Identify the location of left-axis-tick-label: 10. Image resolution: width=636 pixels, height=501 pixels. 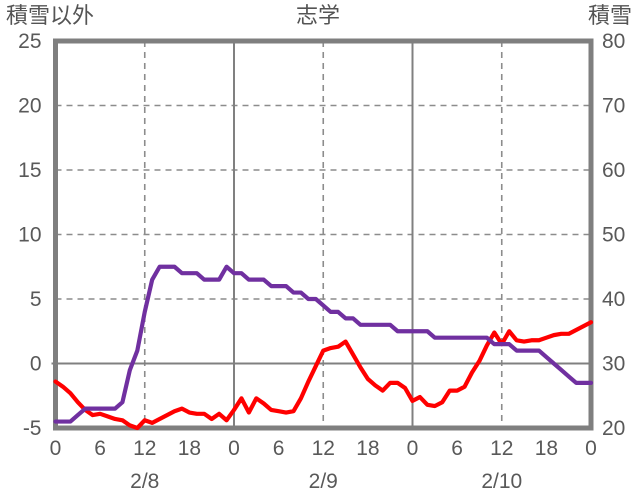
(29, 235).